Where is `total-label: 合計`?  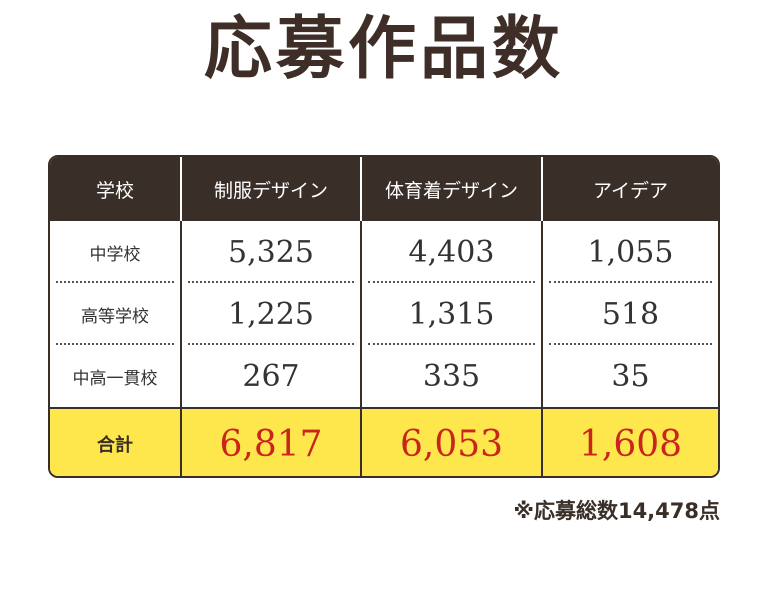
total-label: 合計 is located at coordinates (115, 445).